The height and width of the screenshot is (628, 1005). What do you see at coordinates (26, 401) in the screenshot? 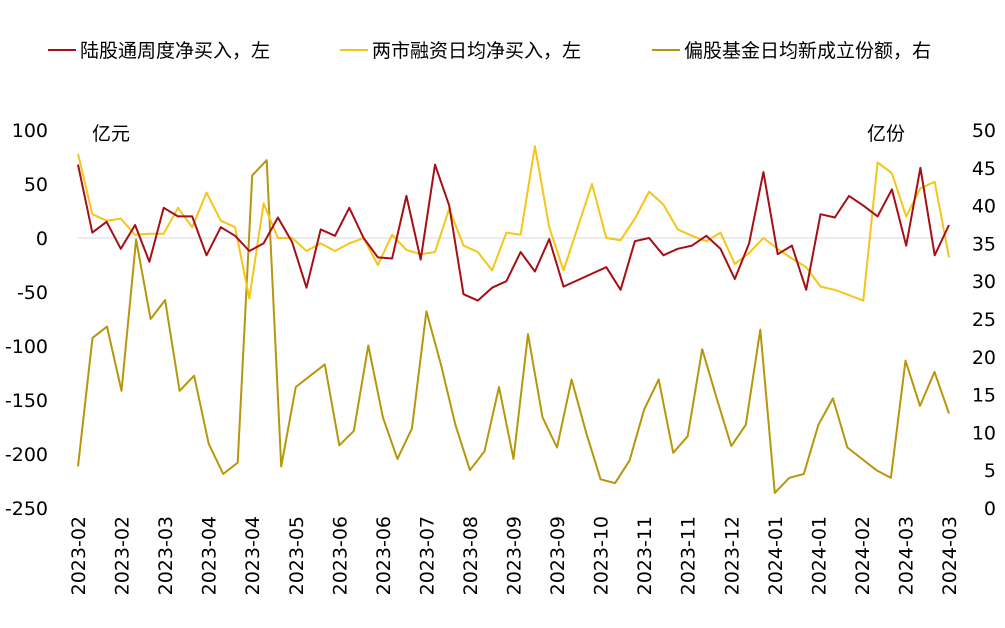
I see `left-tick-label: -150` at bounding box center [26, 401].